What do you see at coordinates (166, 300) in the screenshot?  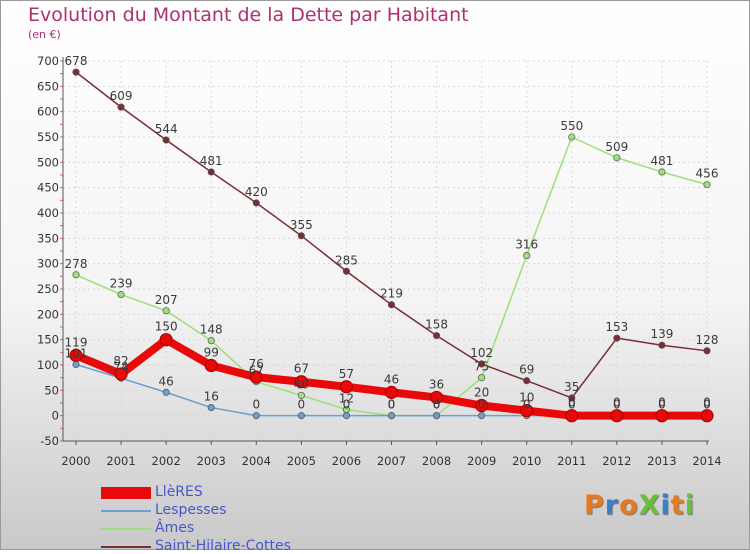 I see `data-label: 207` at bounding box center [166, 300].